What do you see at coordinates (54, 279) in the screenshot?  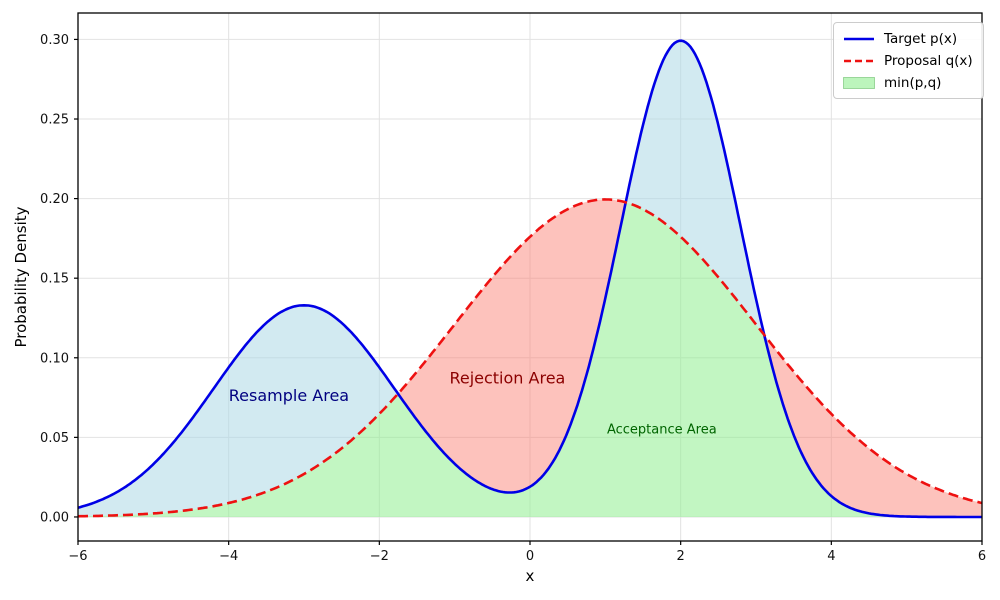 I see `y-tick-label: 0.15` at bounding box center [54, 279].